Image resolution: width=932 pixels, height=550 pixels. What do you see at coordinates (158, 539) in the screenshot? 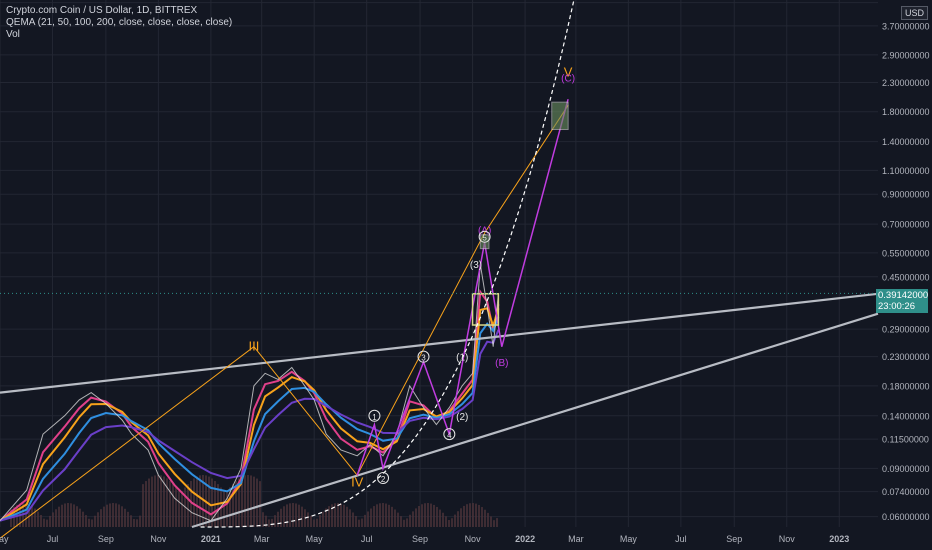
I see `x-axis-tick-label: Nov` at bounding box center [158, 539].